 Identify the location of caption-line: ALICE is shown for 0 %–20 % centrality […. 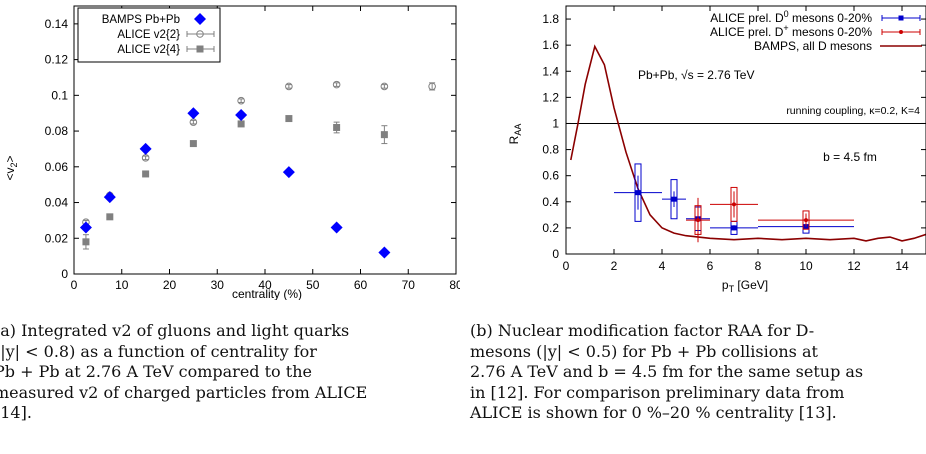
(653, 412).